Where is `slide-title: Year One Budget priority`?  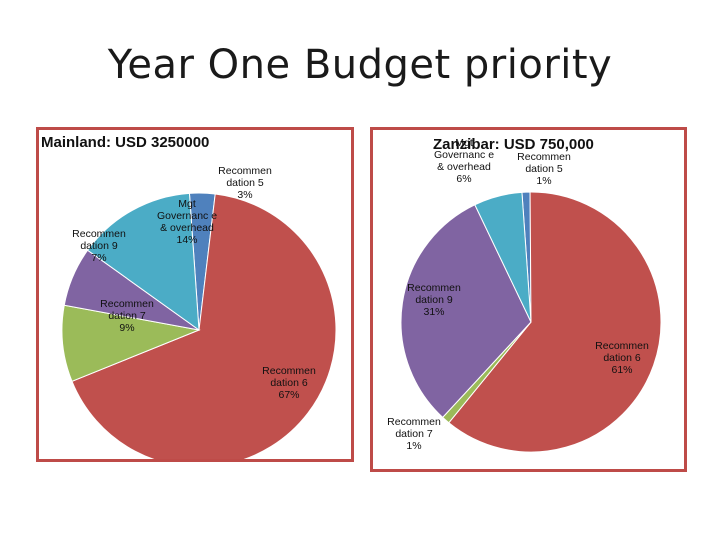 slide-title: Year One Budget priority is located at coordinates (360, 65).